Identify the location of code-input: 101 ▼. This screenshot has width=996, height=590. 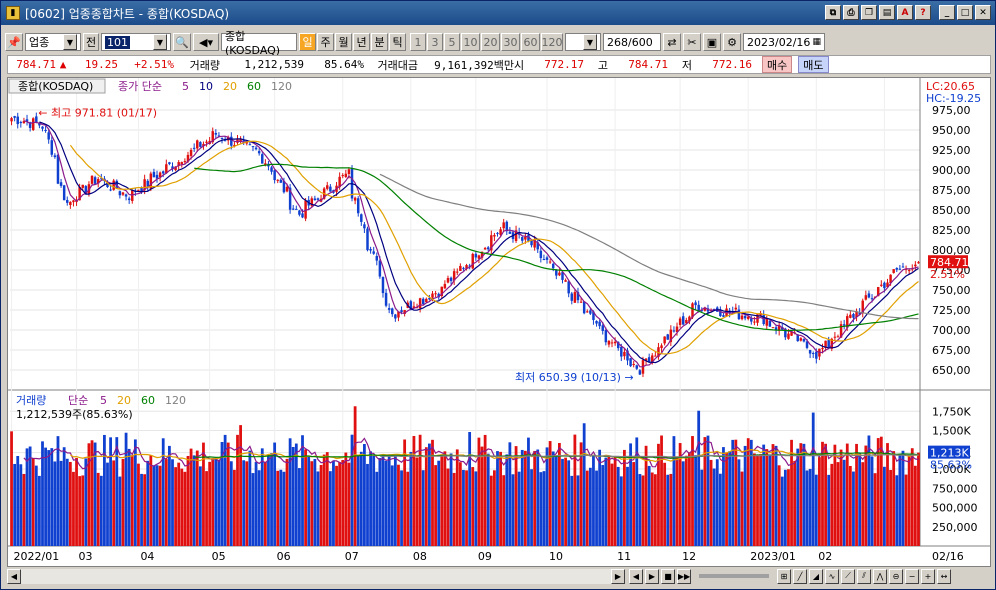
(136, 42).